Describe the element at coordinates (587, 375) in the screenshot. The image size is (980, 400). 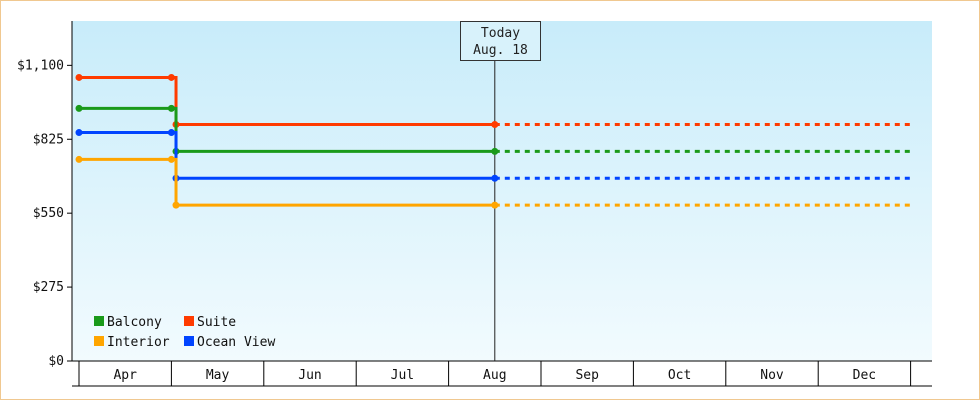
I see `x-tick-label: Sep` at that location.